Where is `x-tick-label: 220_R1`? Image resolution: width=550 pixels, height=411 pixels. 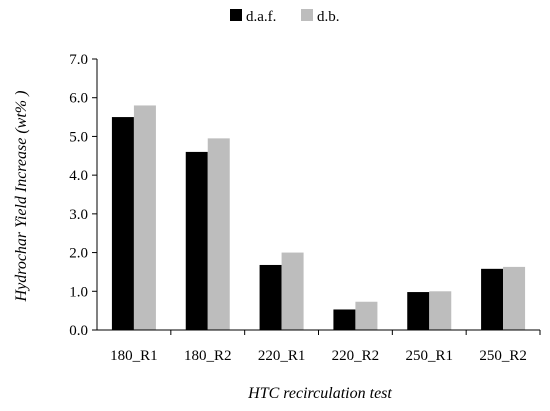 x-tick-label: 220_R1 is located at coordinates (282, 356).